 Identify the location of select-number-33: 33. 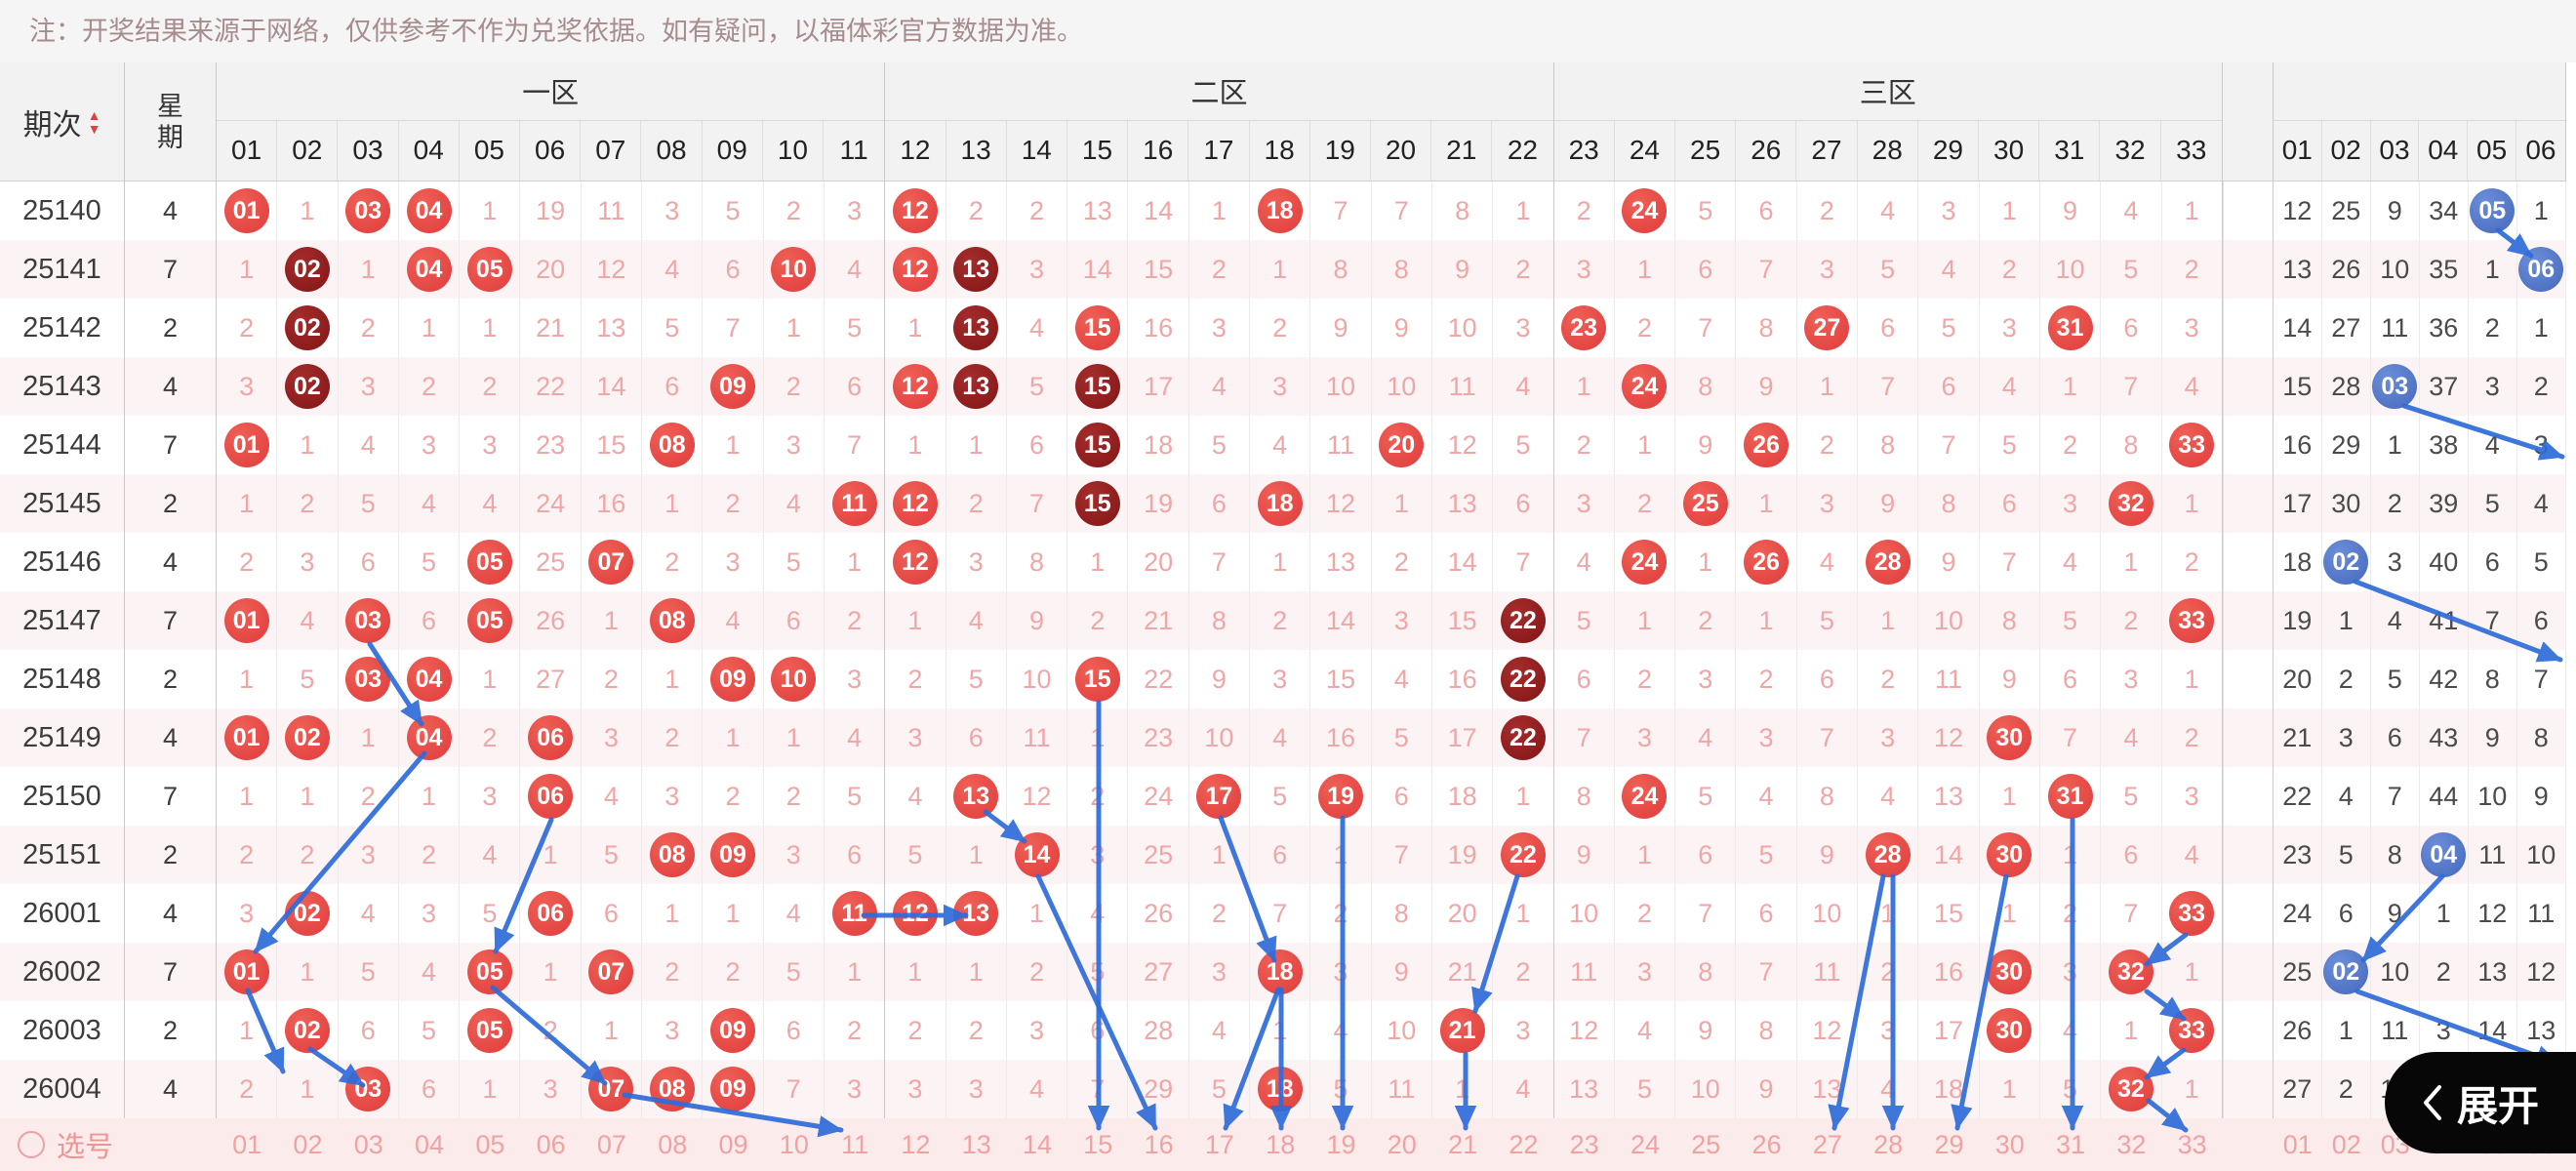
(2192, 1144).